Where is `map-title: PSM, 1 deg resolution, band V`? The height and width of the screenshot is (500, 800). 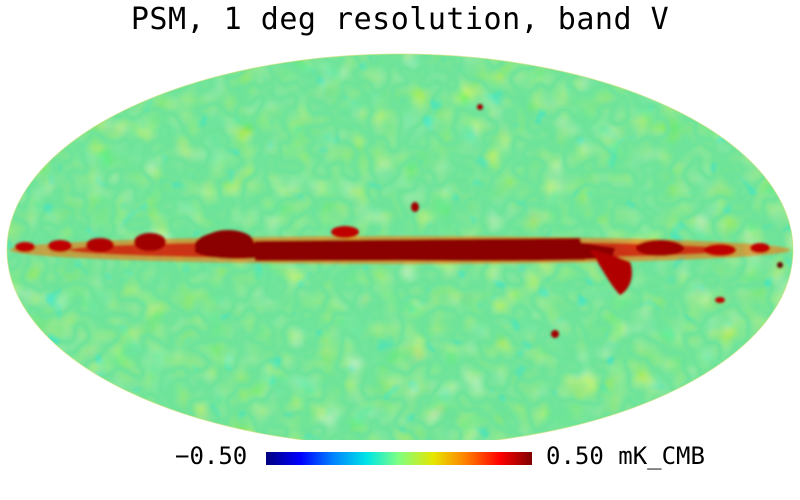 map-title: PSM, 1 deg resolution, band V is located at coordinates (400, 19).